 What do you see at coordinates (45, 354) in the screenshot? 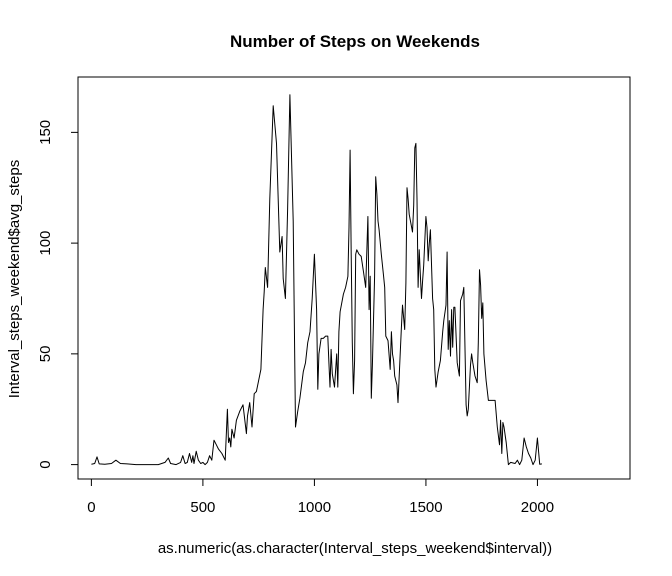
I see `y-tick-label: 50` at bounding box center [45, 354].